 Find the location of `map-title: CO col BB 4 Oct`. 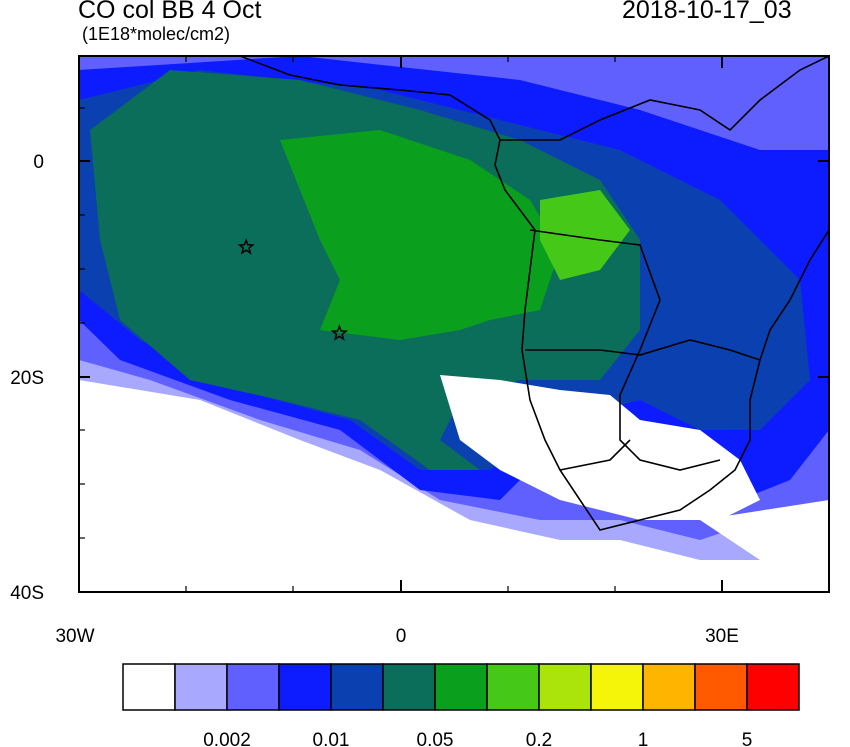

map-title: CO col BB 4 Oct is located at coordinates (170, 12).